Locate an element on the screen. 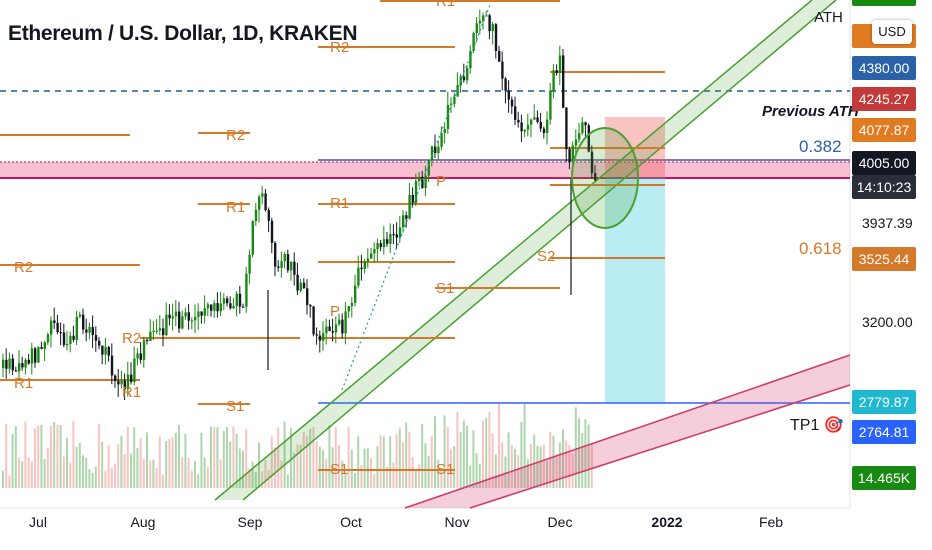 The width and height of the screenshot is (932, 550). price-tag-value: 4380.00 is located at coordinates (884, 68).